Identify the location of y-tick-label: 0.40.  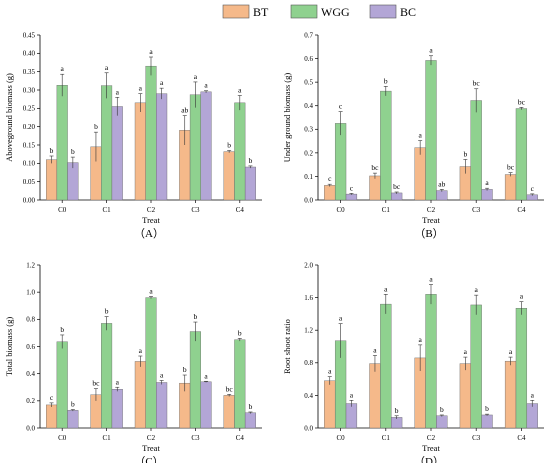
(29, 54).